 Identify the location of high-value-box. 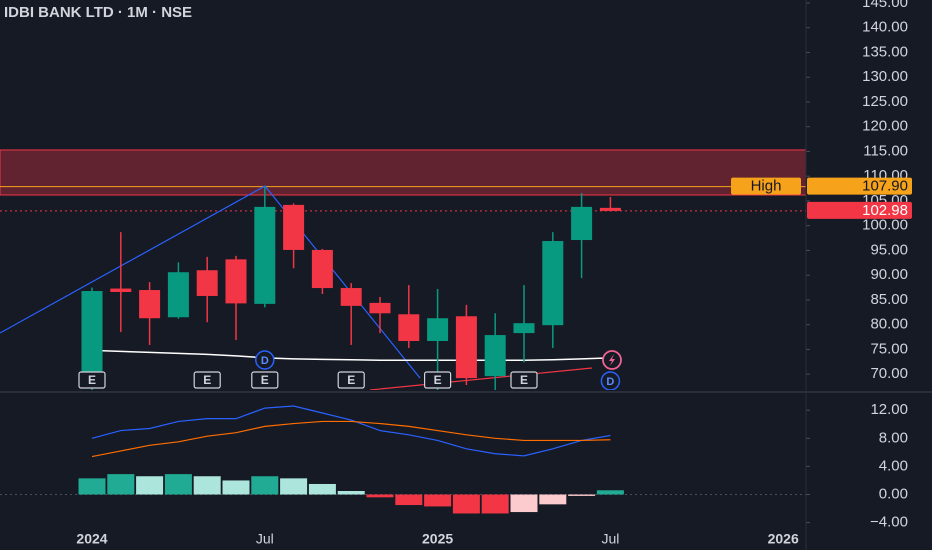
(859, 186).